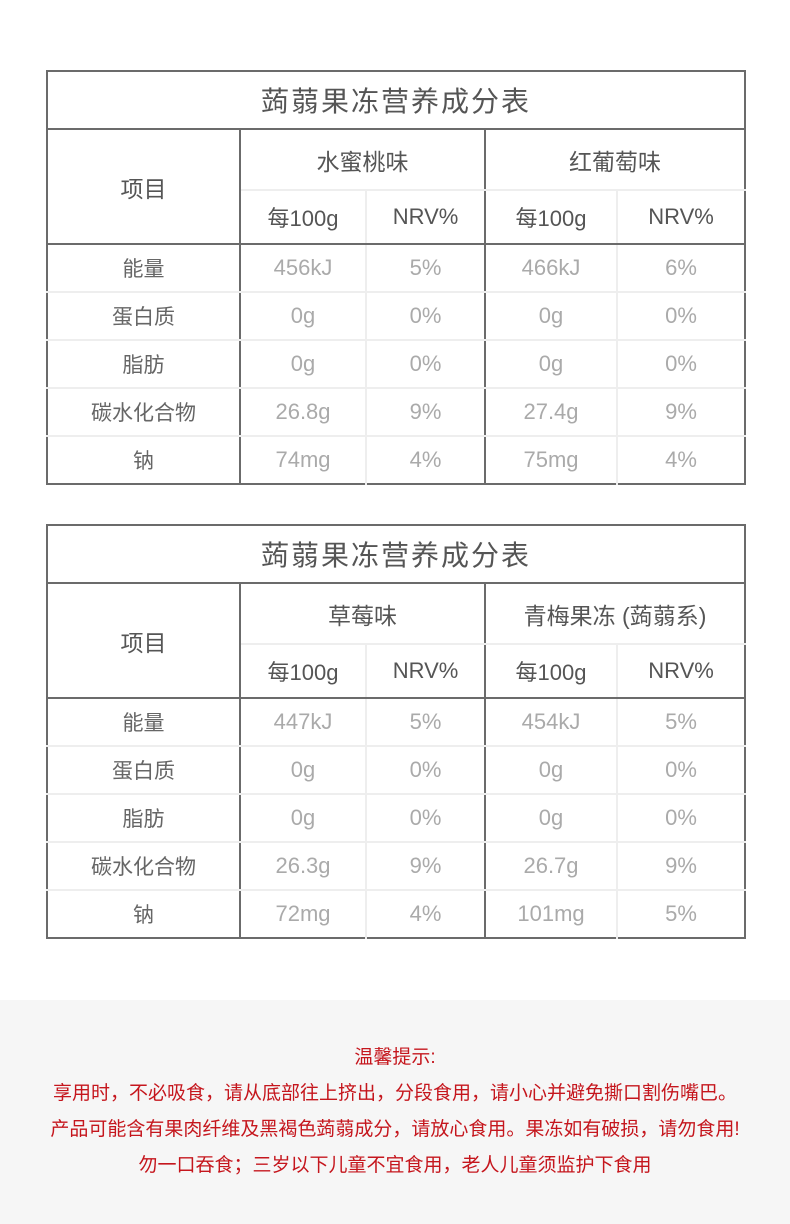  I want to click on nutrient-value: 72mg, so click(303, 914).